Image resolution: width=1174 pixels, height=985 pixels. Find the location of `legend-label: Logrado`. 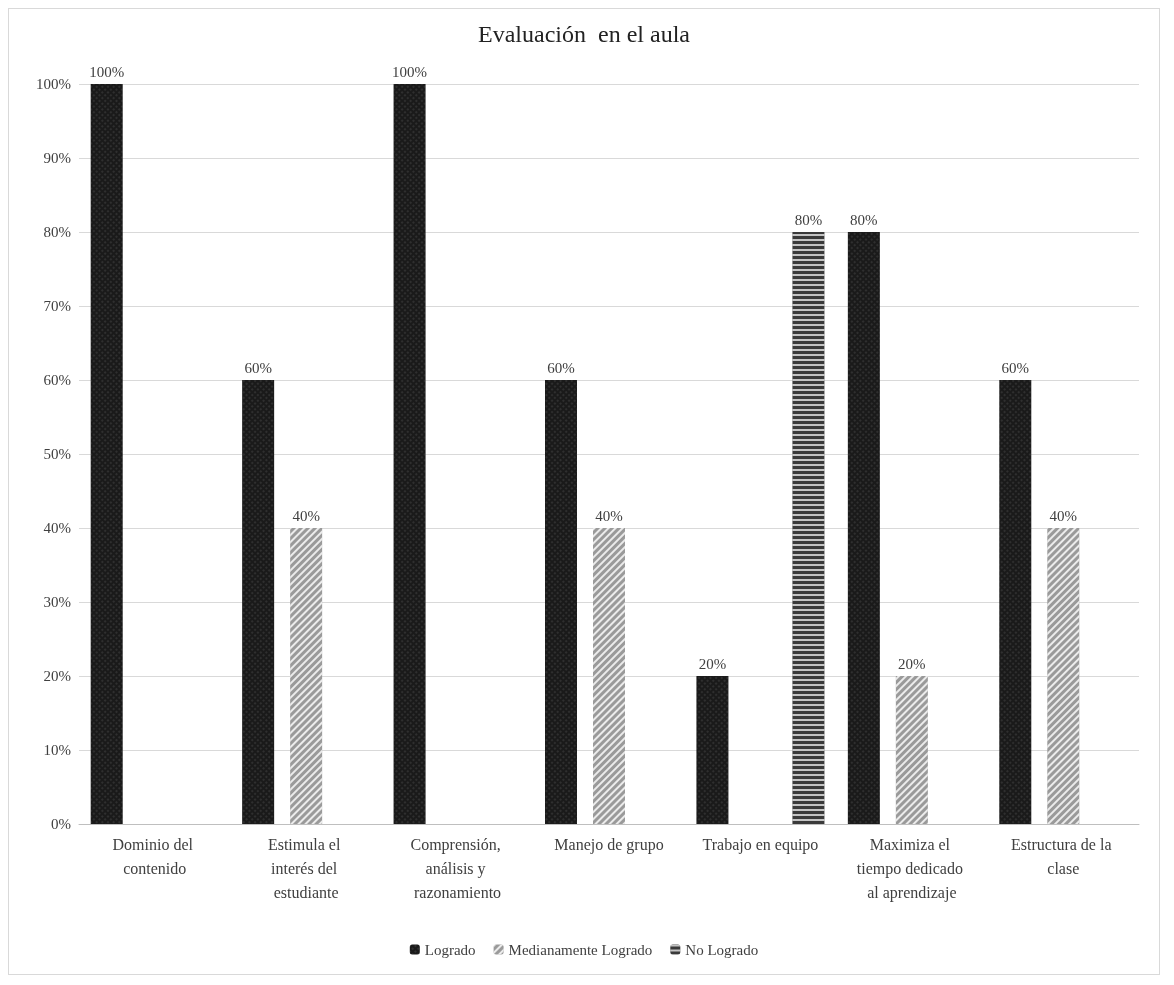

legend-label: Logrado is located at coordinates (450, 949).